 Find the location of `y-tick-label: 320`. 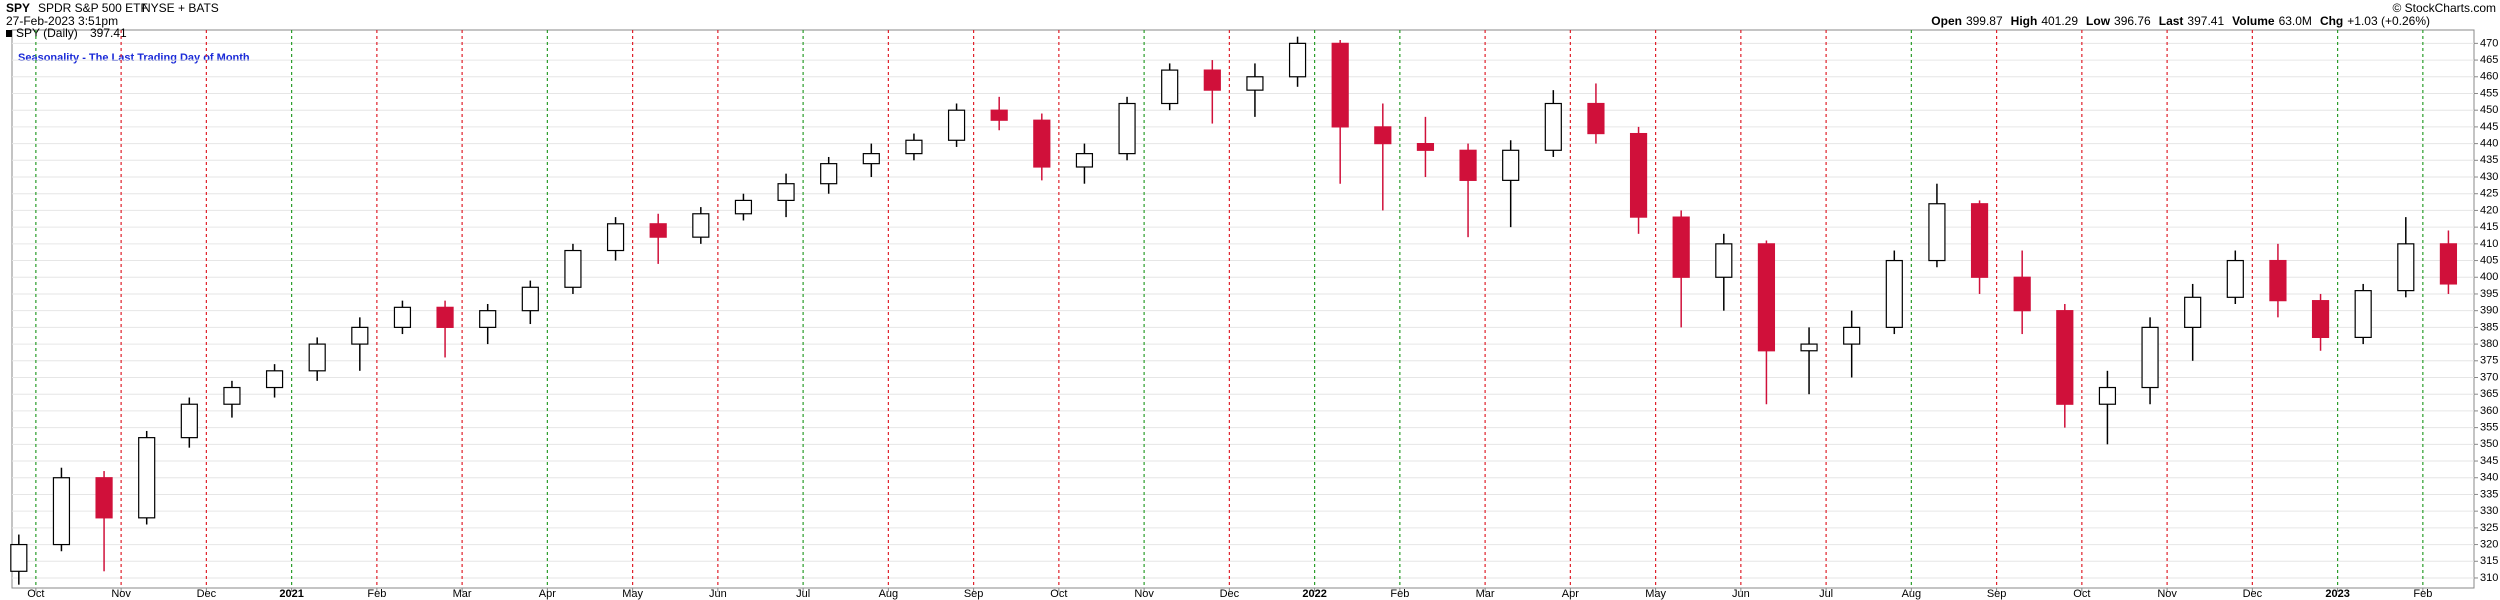

y-tick-label: 320 is located at coordinates (2489, 544).